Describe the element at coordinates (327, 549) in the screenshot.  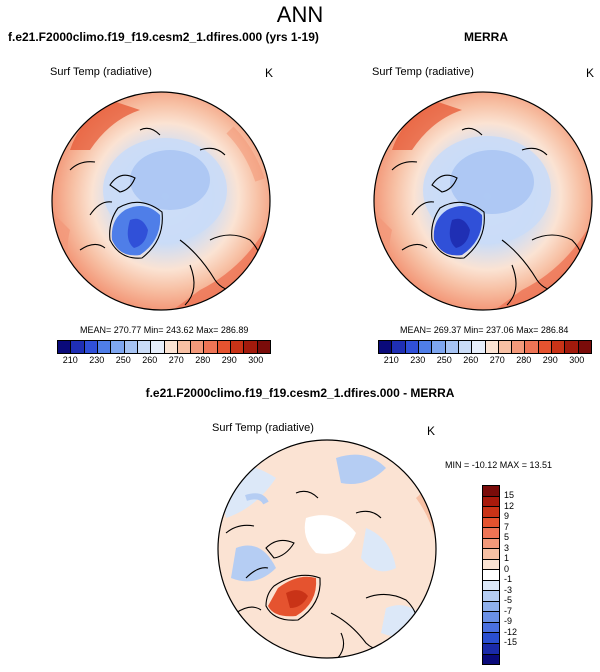
I see `diff-polar-map` at that location.